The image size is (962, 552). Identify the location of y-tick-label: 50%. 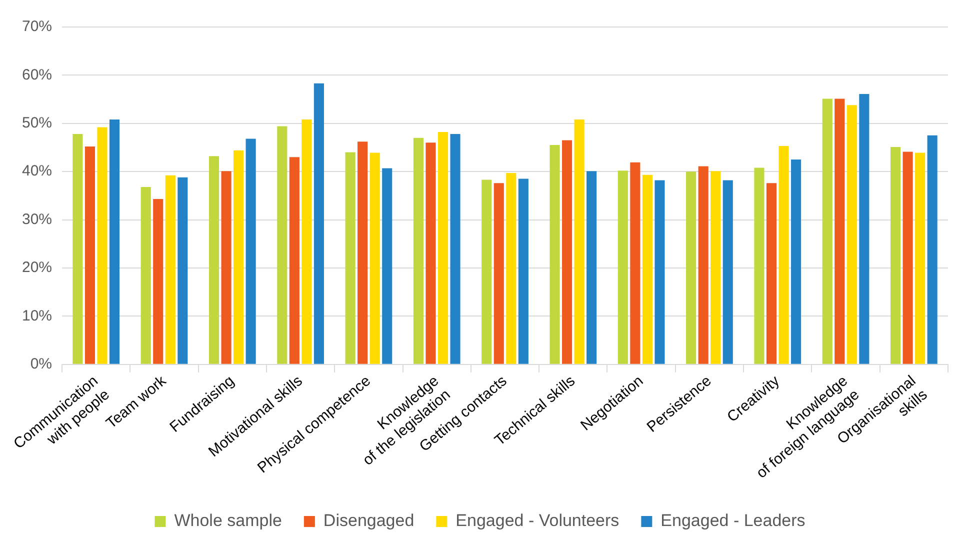
(37, 123).